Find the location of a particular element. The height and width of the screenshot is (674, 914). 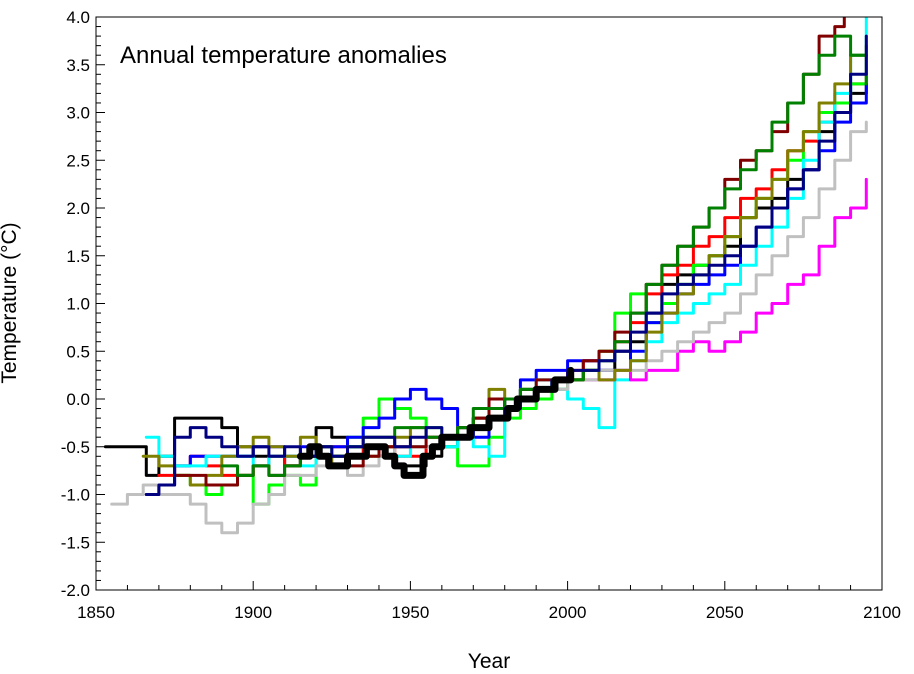

y-tick-label: -0.5 is located at coordinates (75, 447).